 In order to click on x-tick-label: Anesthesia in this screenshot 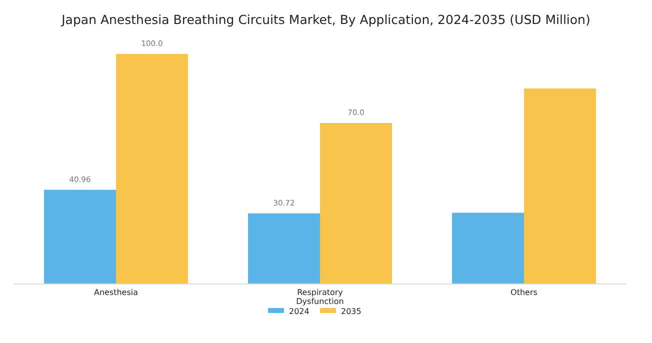, I will do `click(116, 292)`.